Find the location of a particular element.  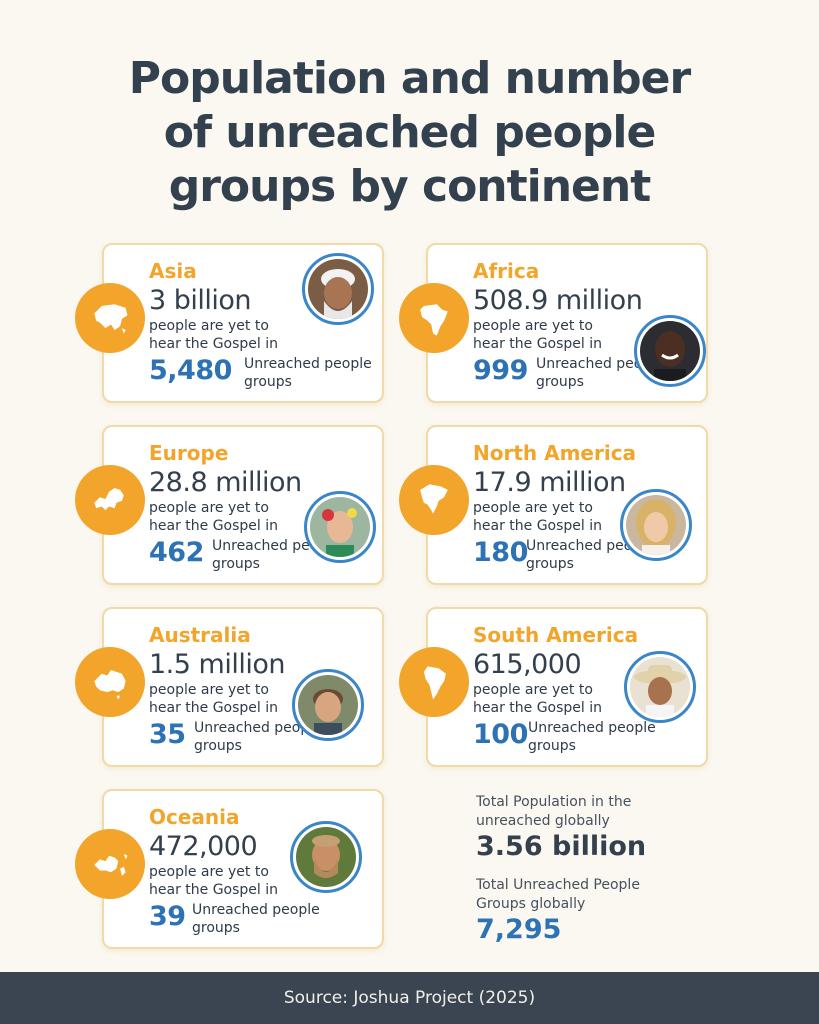

population-value: 28.8 million is located at coordinates (225, 482).